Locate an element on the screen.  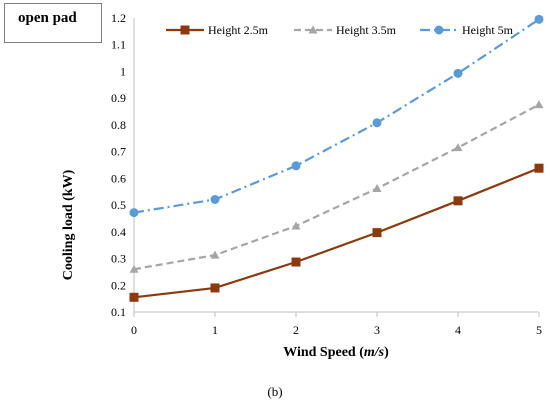
legend-label: Height 2.5m is located at coordinates (238, 30).